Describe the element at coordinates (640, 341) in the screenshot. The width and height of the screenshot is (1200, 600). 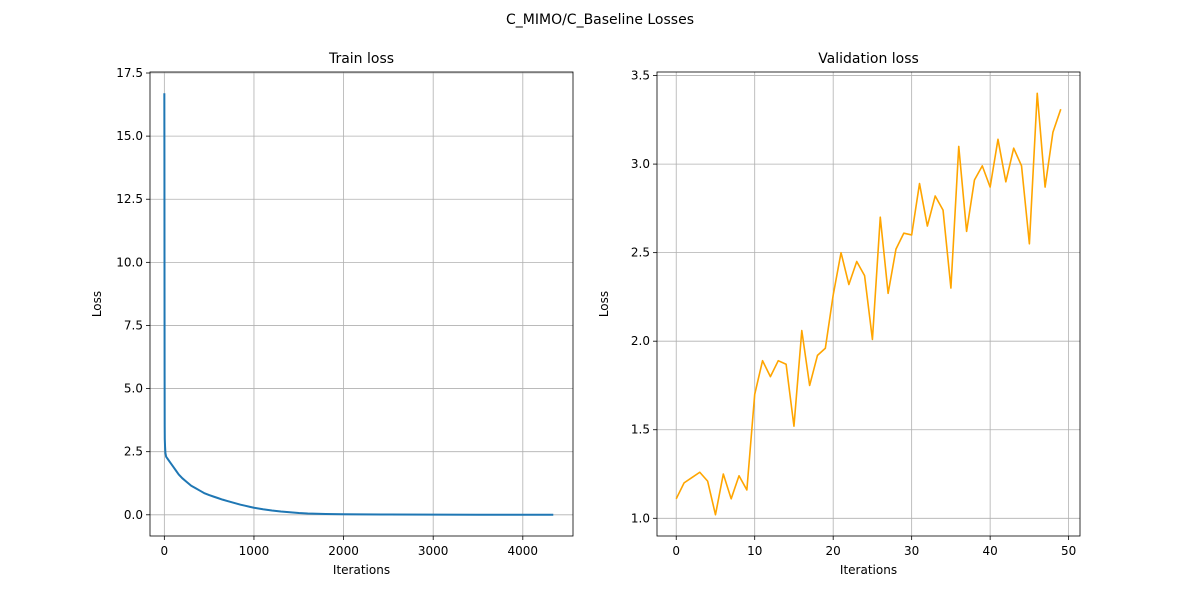
I see `validation-y-tick-label: 2.0` at that location.